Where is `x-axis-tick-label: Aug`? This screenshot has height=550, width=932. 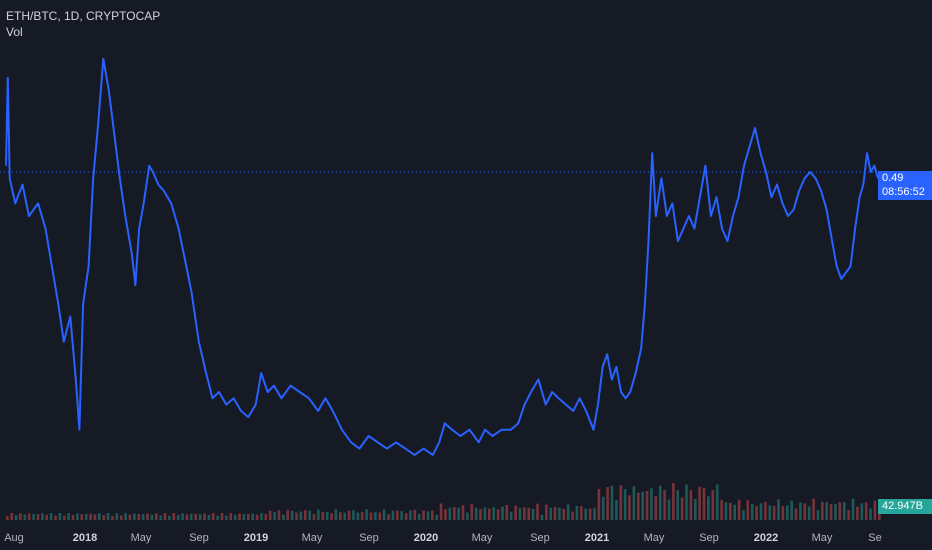 x-axis-tick-label: Aug is located at coordinates (14, 538).